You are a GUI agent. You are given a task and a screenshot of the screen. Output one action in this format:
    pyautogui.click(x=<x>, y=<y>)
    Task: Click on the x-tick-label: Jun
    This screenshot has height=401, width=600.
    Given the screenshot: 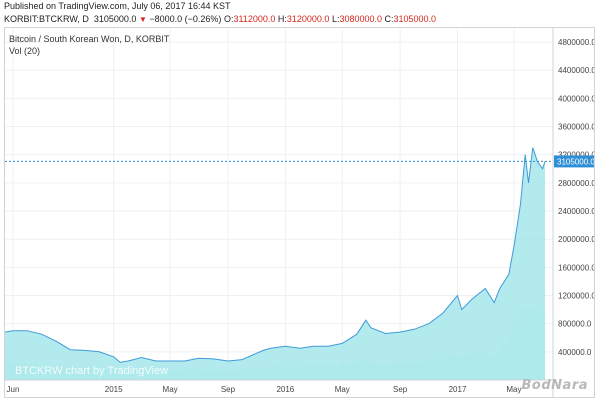 What is the action you would take?
    pyautogui.click(x=13, y=389)
    